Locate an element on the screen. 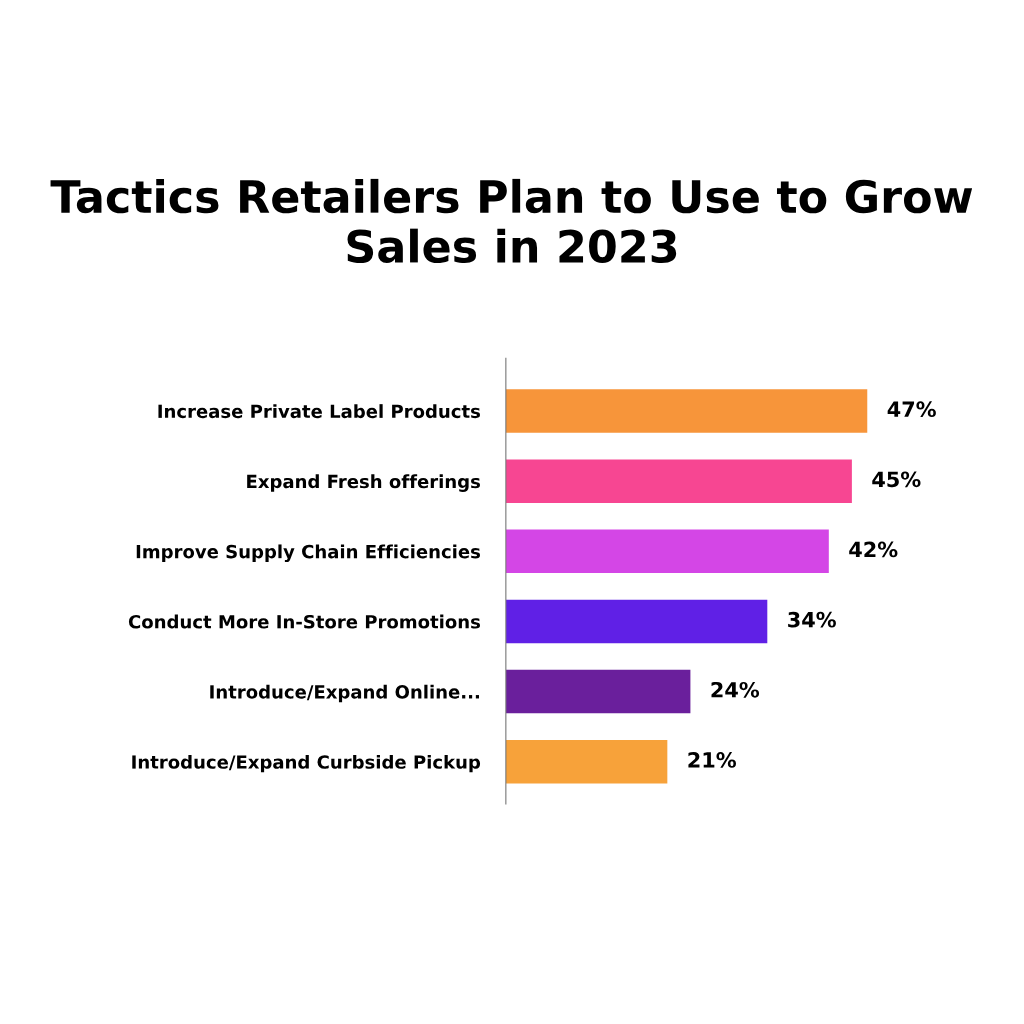 This screenshot has height=1024, width=1024. y-tick-label: Improve Supply Chain Efficiencies is located at coordinates (308, 553).